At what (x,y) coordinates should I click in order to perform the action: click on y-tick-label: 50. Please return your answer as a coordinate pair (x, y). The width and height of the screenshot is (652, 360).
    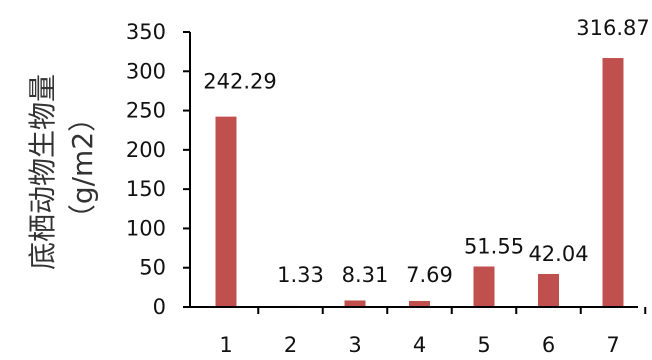
    Looking at the image, I should click on (152, 268).